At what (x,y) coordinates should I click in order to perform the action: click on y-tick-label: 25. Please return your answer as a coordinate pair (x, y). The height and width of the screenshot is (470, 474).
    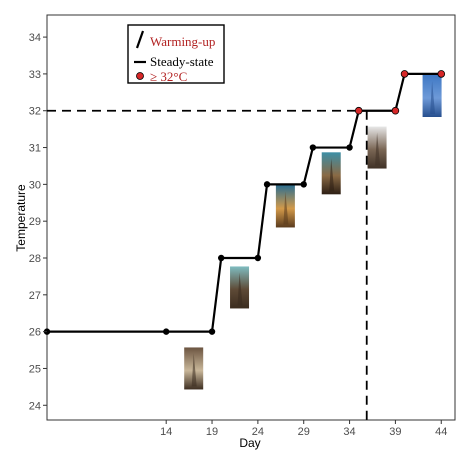
    Looking at the image, I should click on (35, 369).